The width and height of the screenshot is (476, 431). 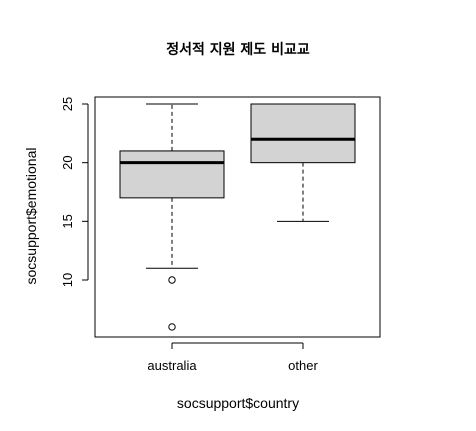 What do you see at coordinates (303, 365) in the screenshot?
I see `x-tick-label-other: other` at bounding box center [303, 365].